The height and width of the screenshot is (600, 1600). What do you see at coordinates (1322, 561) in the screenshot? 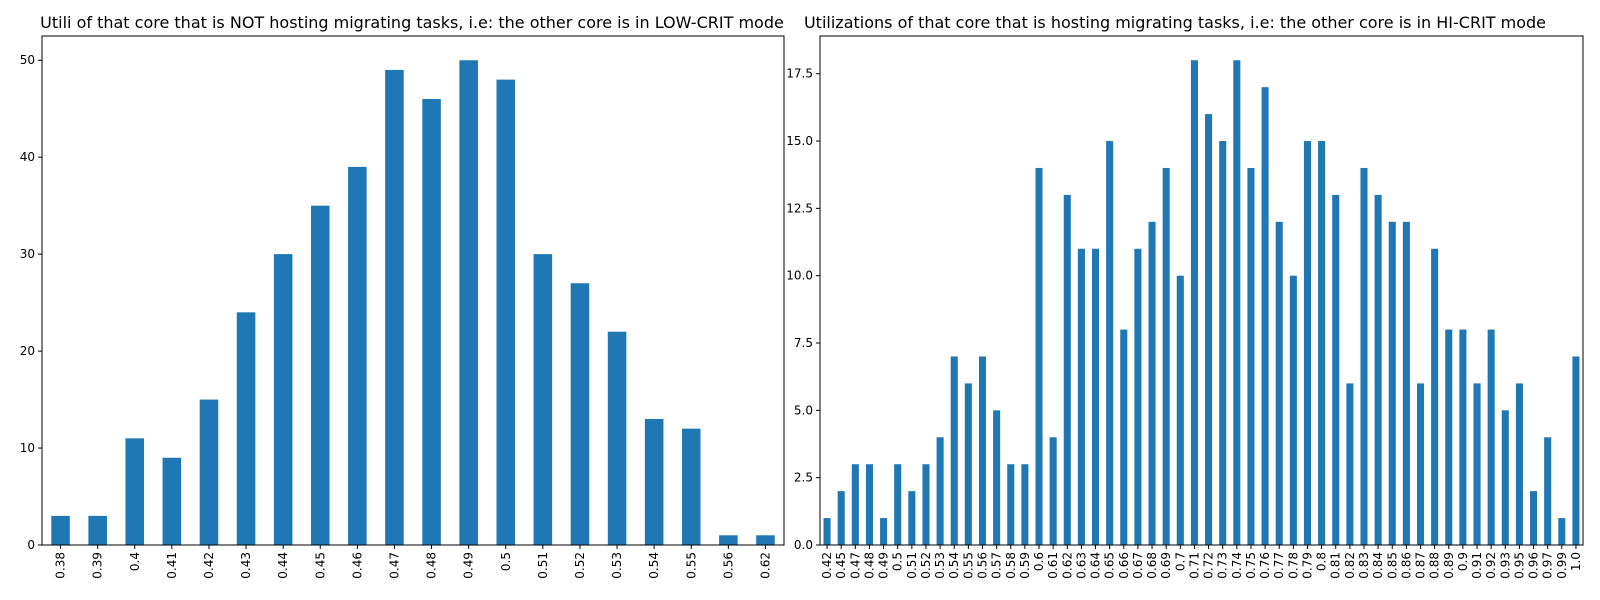
I see `x-tick-label: 0.8` at bounding box center [1322, 561].